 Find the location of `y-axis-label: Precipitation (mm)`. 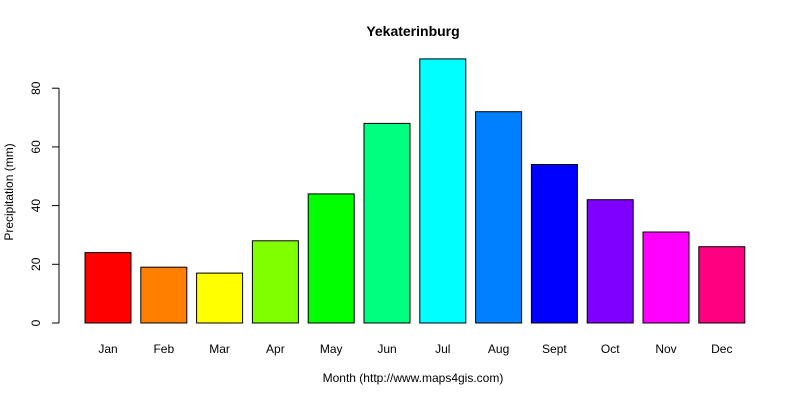

y-axis-label: Precipitation (mm) is located at coordinates (9, 191).